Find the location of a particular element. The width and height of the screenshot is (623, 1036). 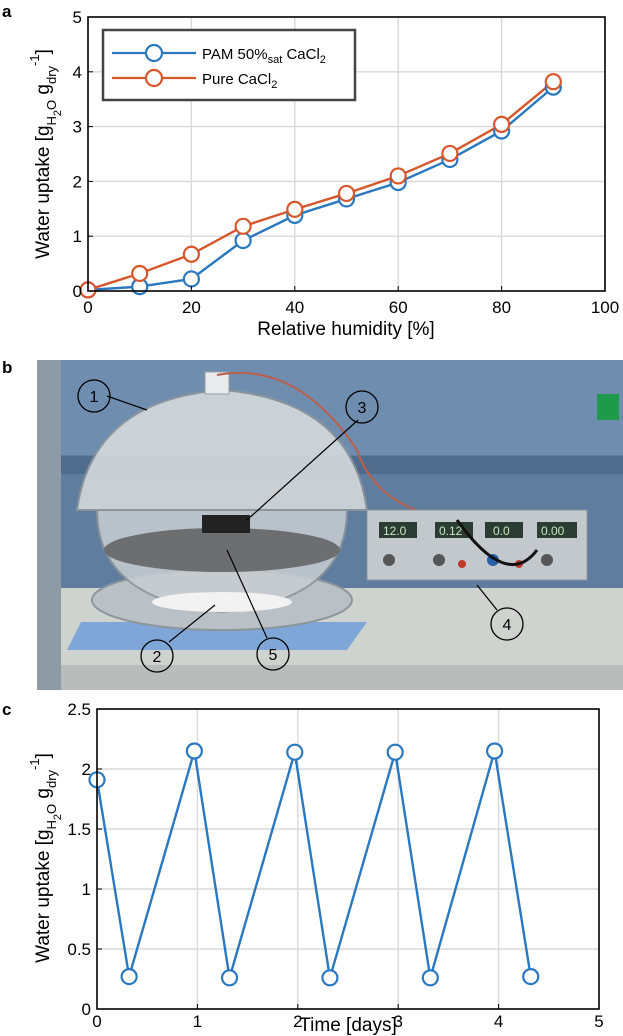

y-tick-label: 4 is located at coordinates (77, 72).